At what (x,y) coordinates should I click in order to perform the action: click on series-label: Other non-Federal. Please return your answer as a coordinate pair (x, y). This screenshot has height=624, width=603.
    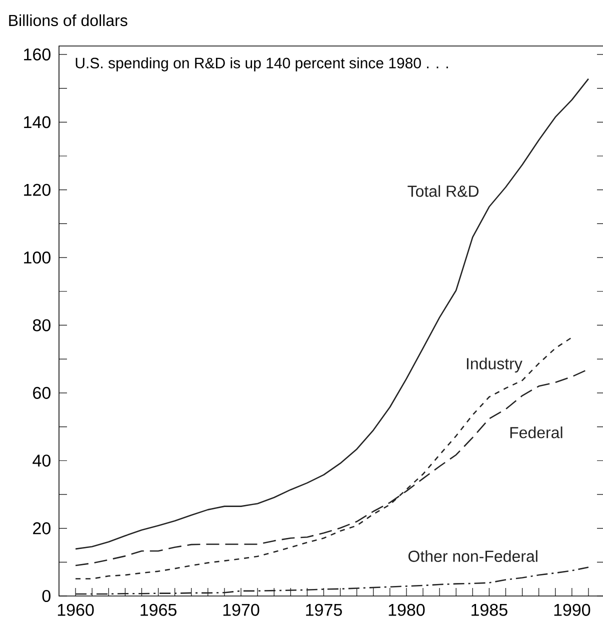
    Looking at the image, I should click on (473, 556).